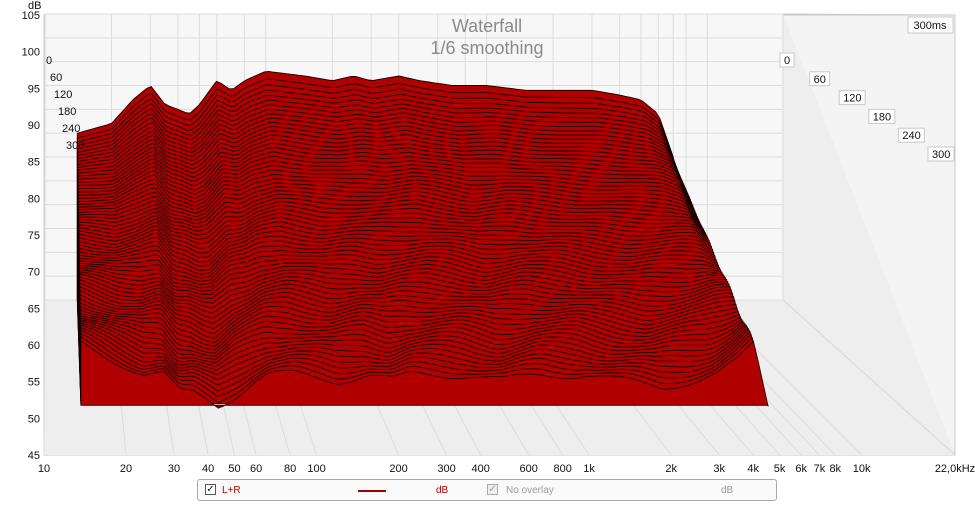 This screenshot has height=505, width=975. Describe the element at coordinates (34, 419) in the screenshot. I see `y-tick-label: 50` at that location.